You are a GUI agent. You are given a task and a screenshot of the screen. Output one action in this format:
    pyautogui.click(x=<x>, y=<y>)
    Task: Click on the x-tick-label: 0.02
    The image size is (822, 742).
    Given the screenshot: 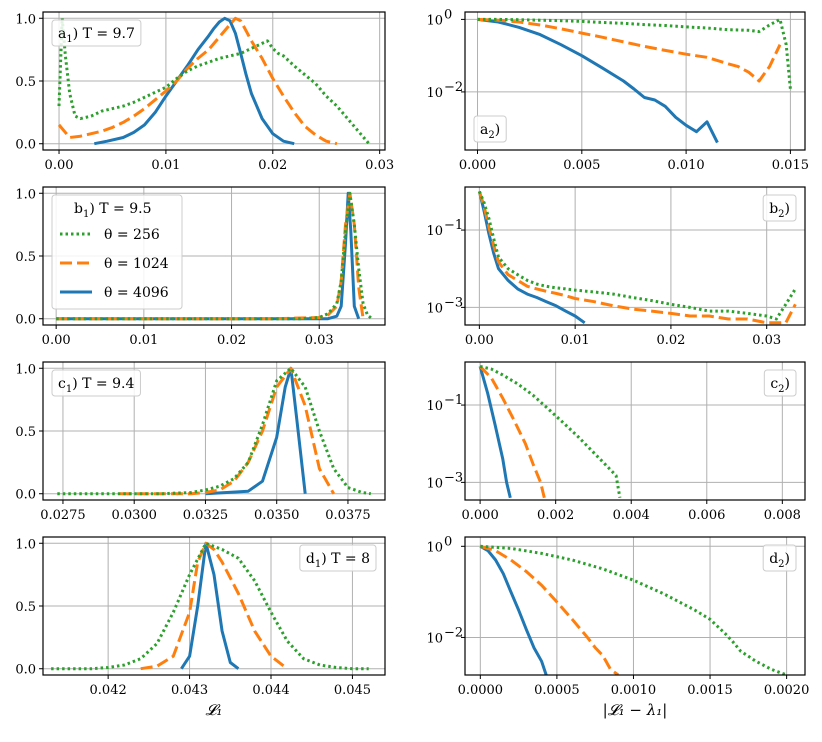 What is the action you would take?
    pyautogui.click(x=670, y=340)
    